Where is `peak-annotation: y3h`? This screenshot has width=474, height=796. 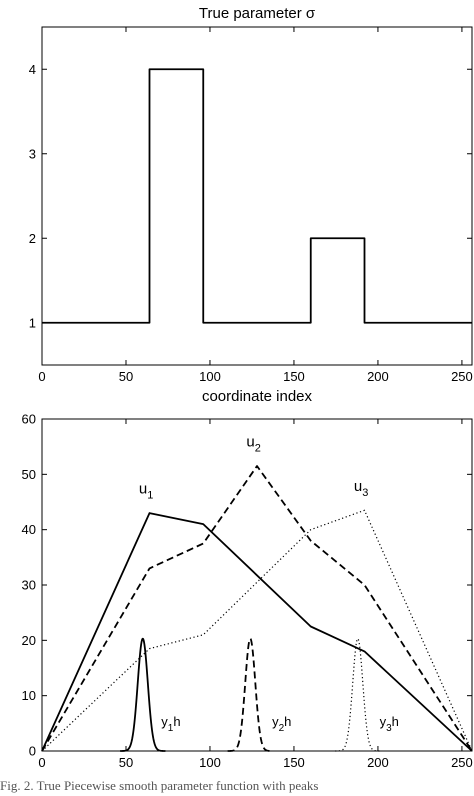
peak-annotation: y3h is located at coordinates (389, 724).